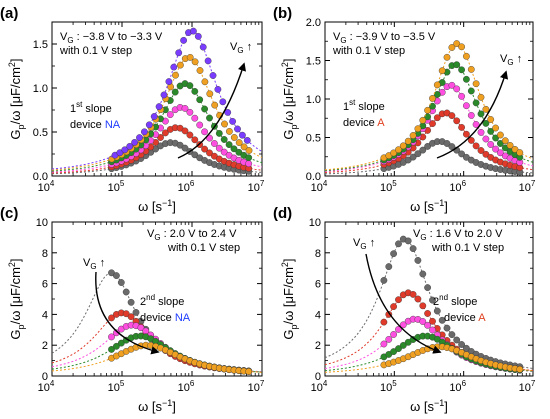 This screenshot has width=550, height=419. What do you see at coordinates (16, 298) in the screenshot?
I see `y-axis-title: Gp/ω [μF/cm2]` at bounding box center [16, 298].